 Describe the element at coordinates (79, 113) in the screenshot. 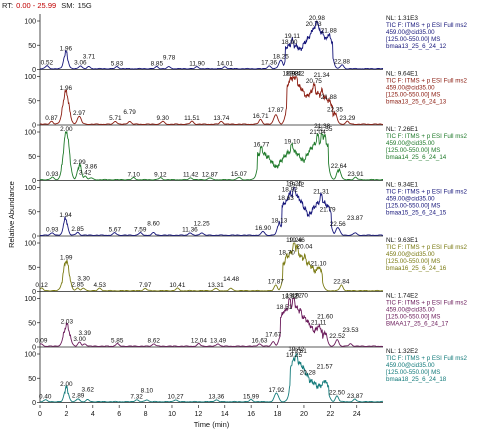

I see `peak-label: 2.97` at that location.